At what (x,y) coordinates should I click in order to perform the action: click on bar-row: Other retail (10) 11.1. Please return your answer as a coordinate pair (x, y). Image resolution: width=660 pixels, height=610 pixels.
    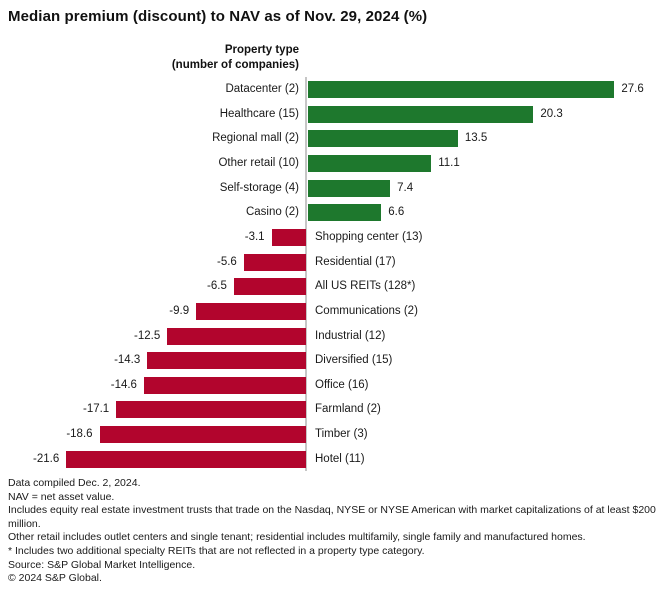
    Looking at the image, I should click on (330, 163).